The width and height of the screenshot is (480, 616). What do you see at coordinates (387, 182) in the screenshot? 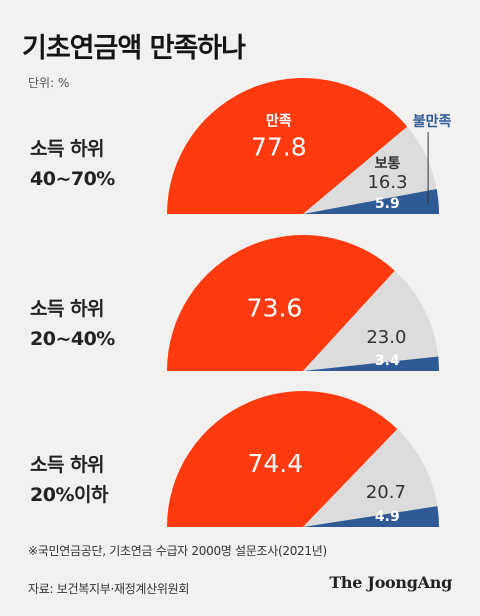
I see `semicircle-1-value-2: 16.3` at bounding box center [387, 182].